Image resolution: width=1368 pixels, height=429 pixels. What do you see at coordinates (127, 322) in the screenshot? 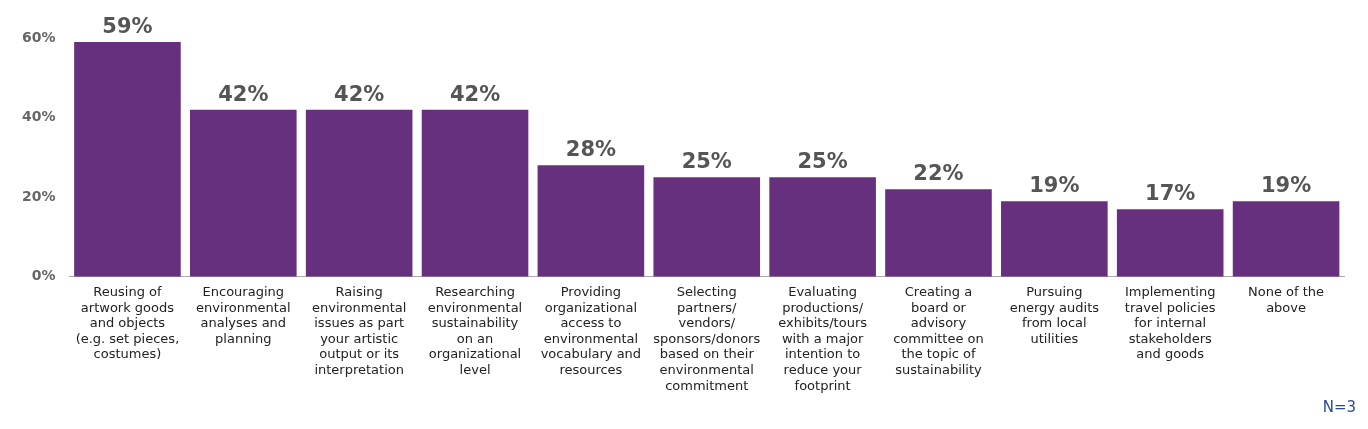
I see `x-tick-label: Reusing of artwork goods and objects (e.g. set pieces, costumes)` at bounding box center [127, 322].